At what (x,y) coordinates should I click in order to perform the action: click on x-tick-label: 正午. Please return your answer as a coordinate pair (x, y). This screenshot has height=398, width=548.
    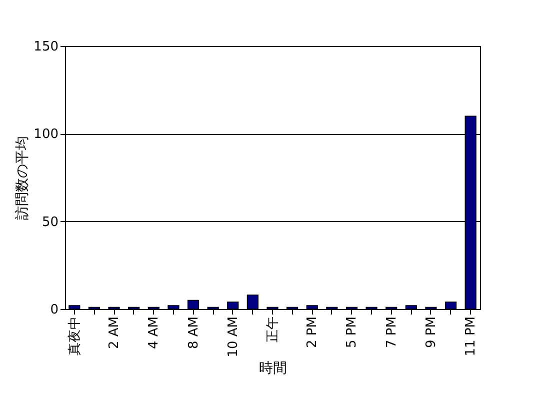
    Looking at the image, I should click on (273, 329).